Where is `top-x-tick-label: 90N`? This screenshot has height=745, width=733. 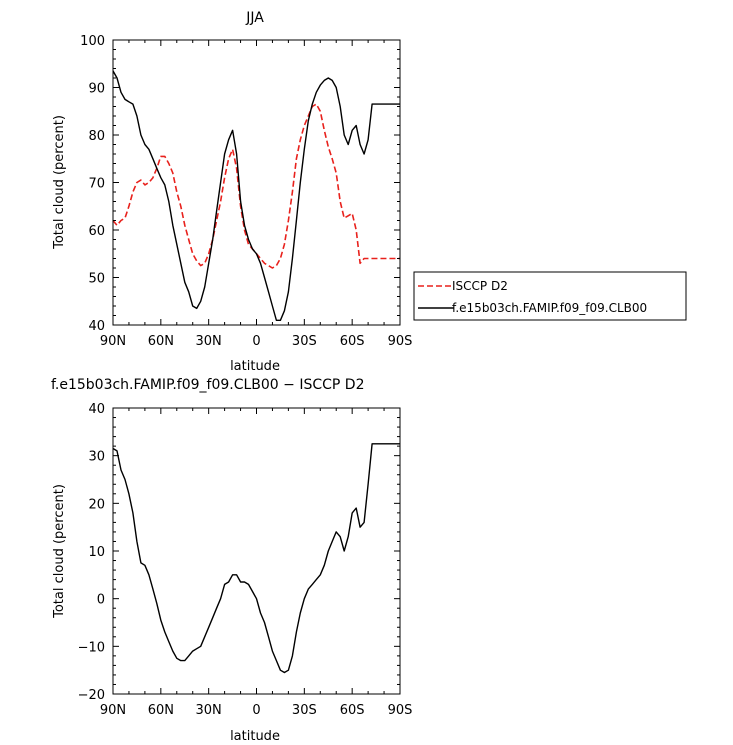
top-x-tick-label: 90N is located at coordinates (113, 341).